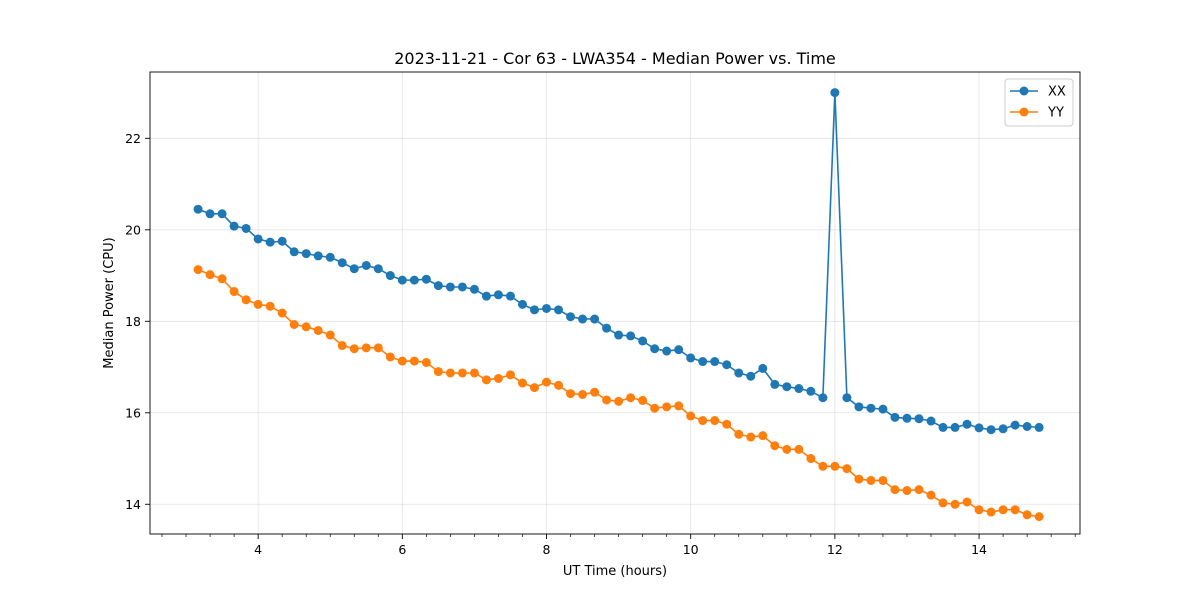 This screenshot has width=1200, height=600. What do you see at coordinates (109, 302) in the screenshot?
I see `y-axis-label: Median Power (CPU)` at bounding box center [109, 302].